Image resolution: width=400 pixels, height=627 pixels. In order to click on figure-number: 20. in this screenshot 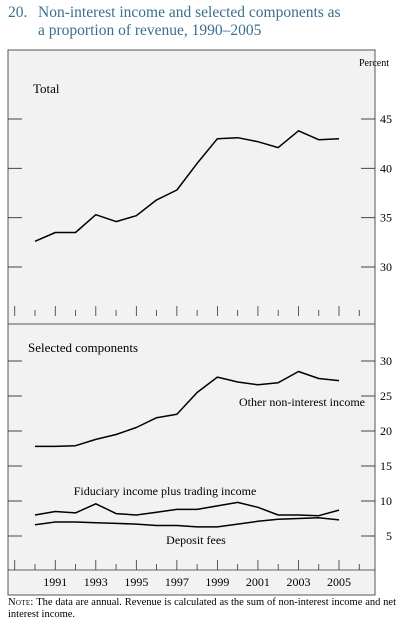, I will do `click(18, 12)`.